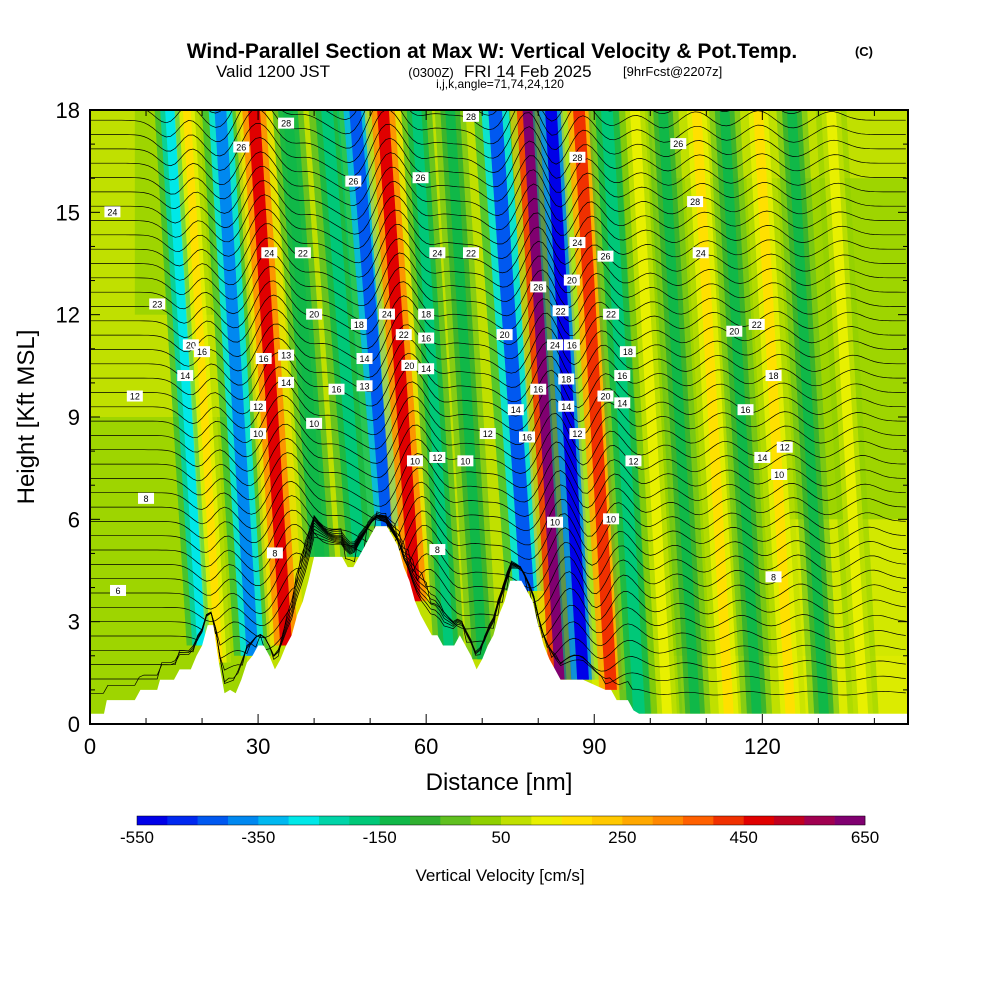  What do you see at coordinates (74, 724) in the screenshot?
I see `y-tick-label: 0` at bounding box center [74, 724].